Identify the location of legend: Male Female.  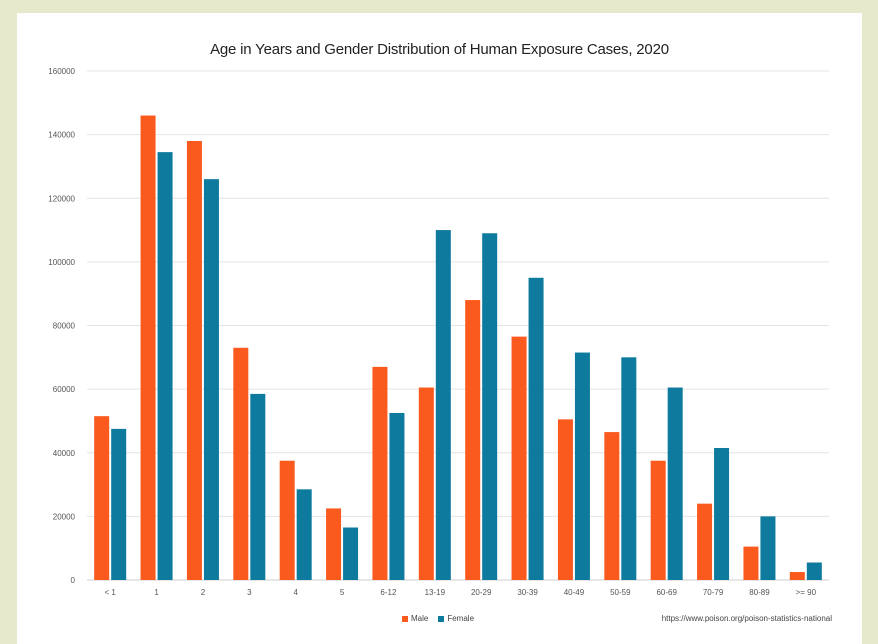
(438, 618).